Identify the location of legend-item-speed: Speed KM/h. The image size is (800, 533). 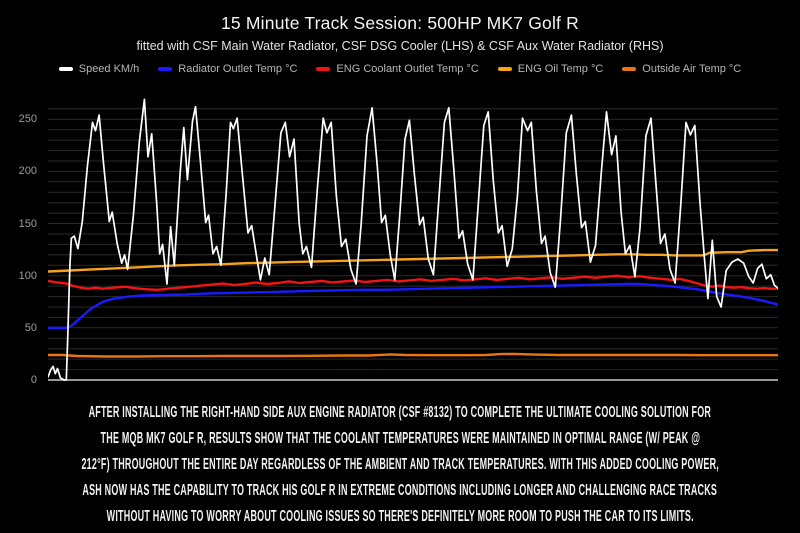
(99, 69).